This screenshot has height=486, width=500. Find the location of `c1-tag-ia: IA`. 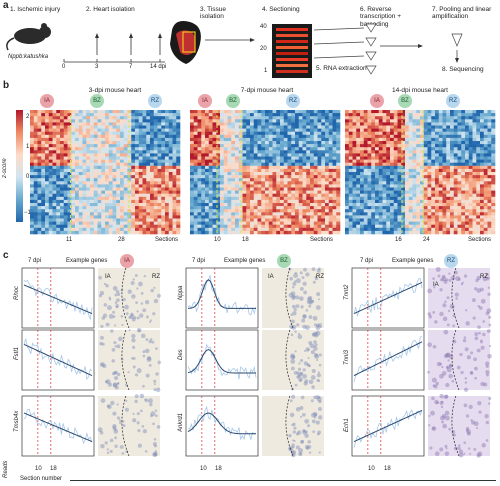

c1-tag-ia: IA is located at coordinates (108, 277).